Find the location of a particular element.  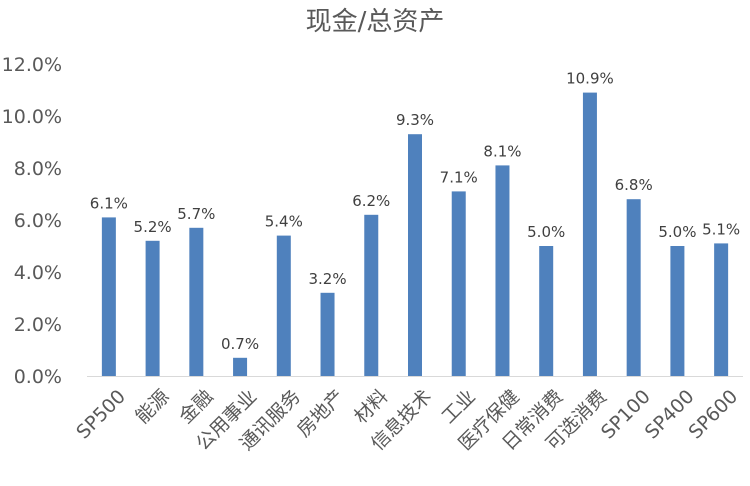

y-axis-ticks: 0.0% 2.0% 4.0% 6.0% 8.0% 10.0% 12.0% is located at coordinates (32, 221).